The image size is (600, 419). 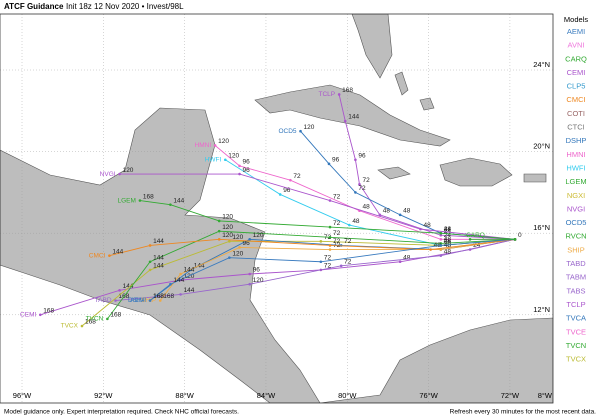 What do you see at coordinates (266, 395) in the screenshot?
I see `lon-label: 84°W` at bounding box center [266, 395].